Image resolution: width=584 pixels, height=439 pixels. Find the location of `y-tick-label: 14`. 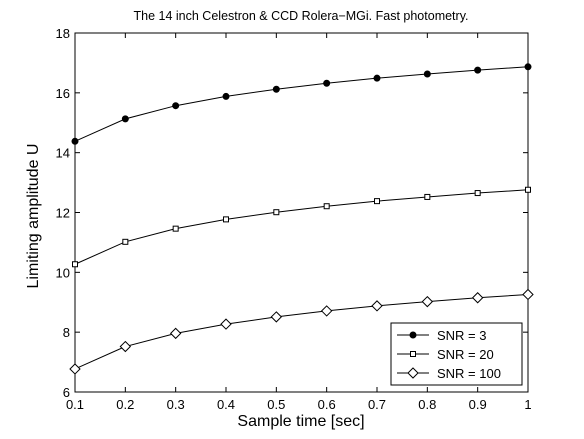

y-tick-label: 14 is located at coordinates (63, 153).